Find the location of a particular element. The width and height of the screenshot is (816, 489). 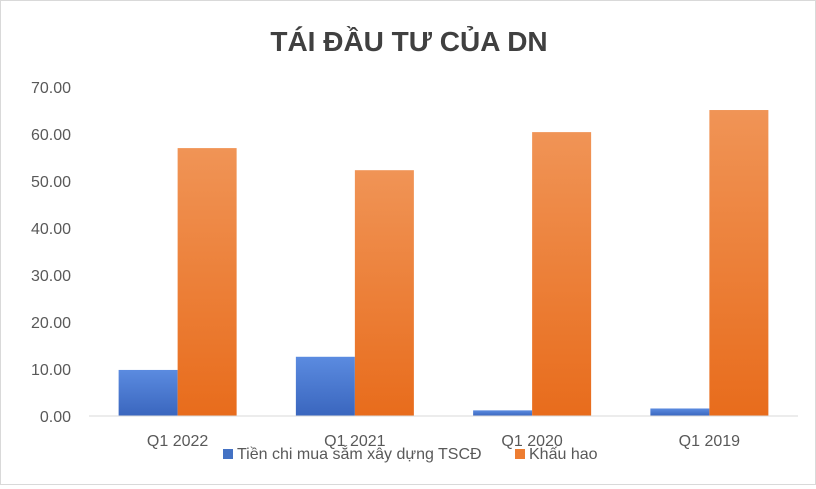

x-tick-label: Q1 2019 is located at coordinates (709, 441).